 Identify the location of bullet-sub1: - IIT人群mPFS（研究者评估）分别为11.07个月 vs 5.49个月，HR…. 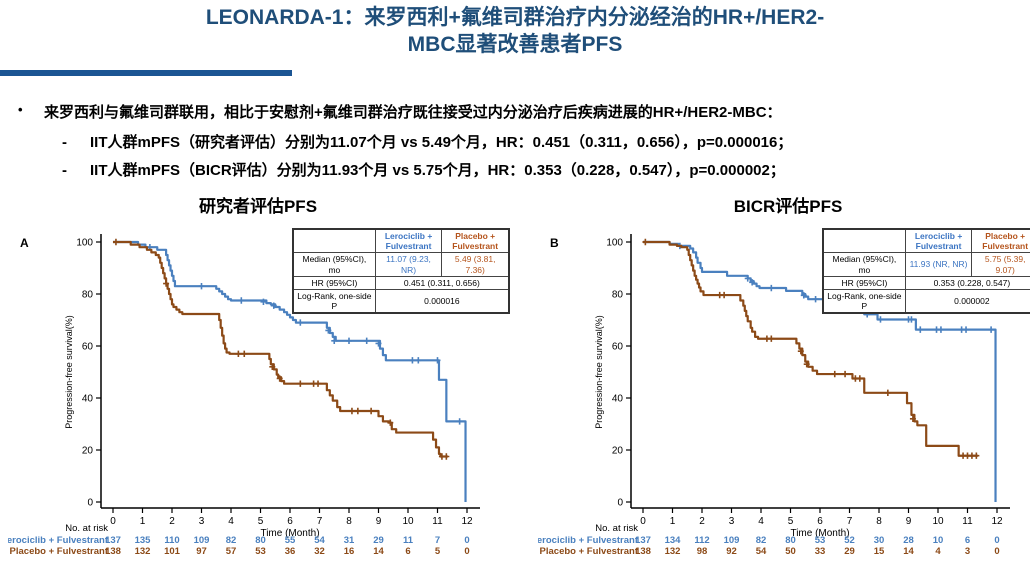
(532, 141).